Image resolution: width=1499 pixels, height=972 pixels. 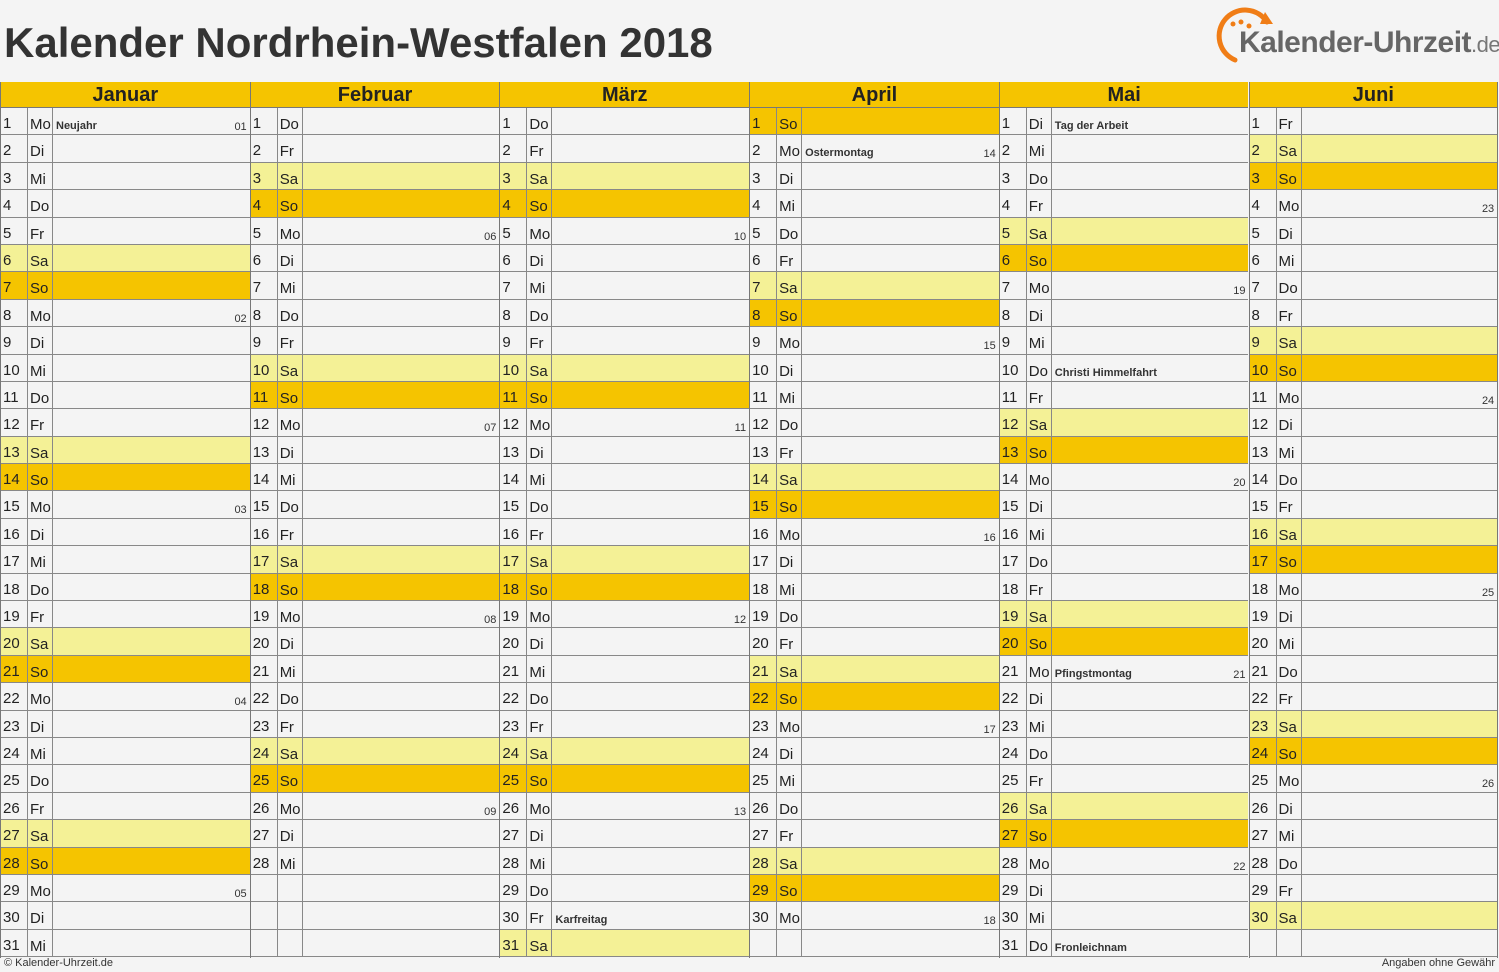 What do you see at coordinates (1373, 149) in the screenshot?
I see `day-row: 2 Sa` at bounding box center [1373, 149].